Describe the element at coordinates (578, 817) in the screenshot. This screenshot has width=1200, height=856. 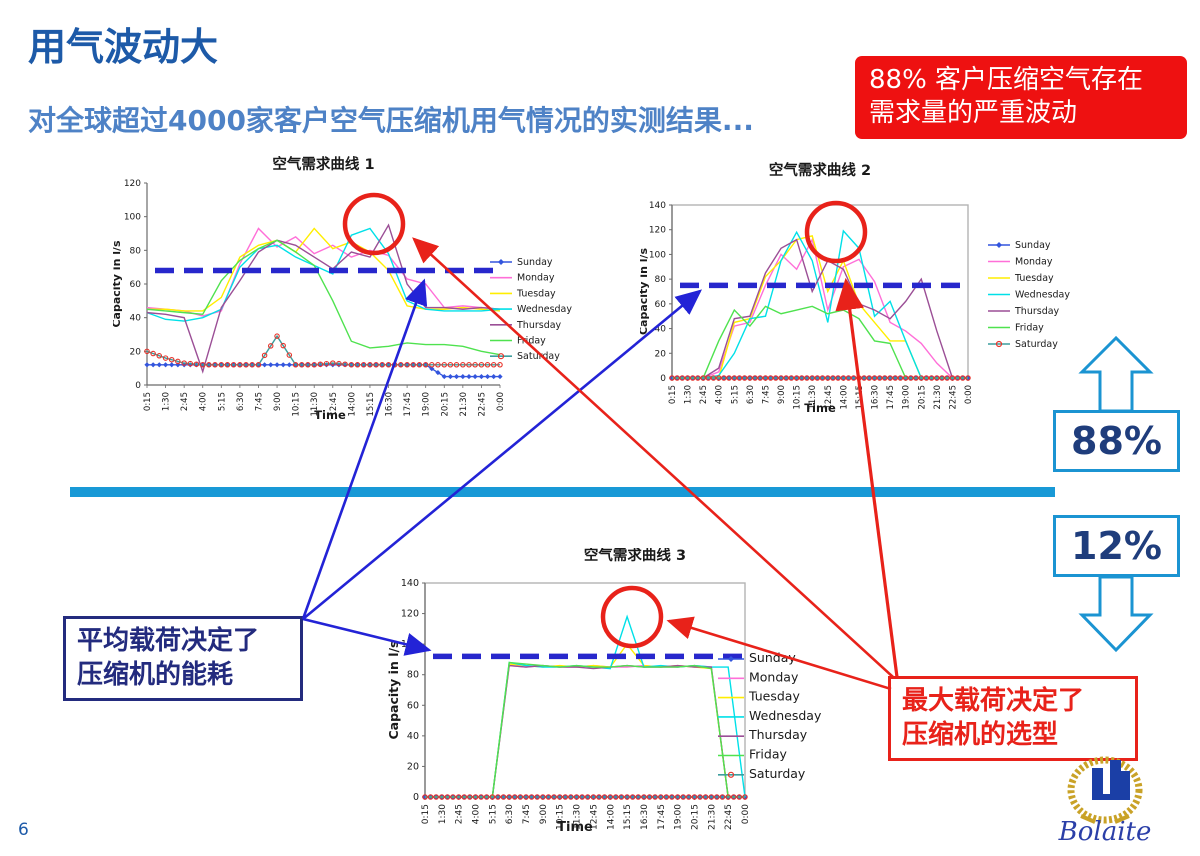
I see `svg-text: 11:30` at that location.